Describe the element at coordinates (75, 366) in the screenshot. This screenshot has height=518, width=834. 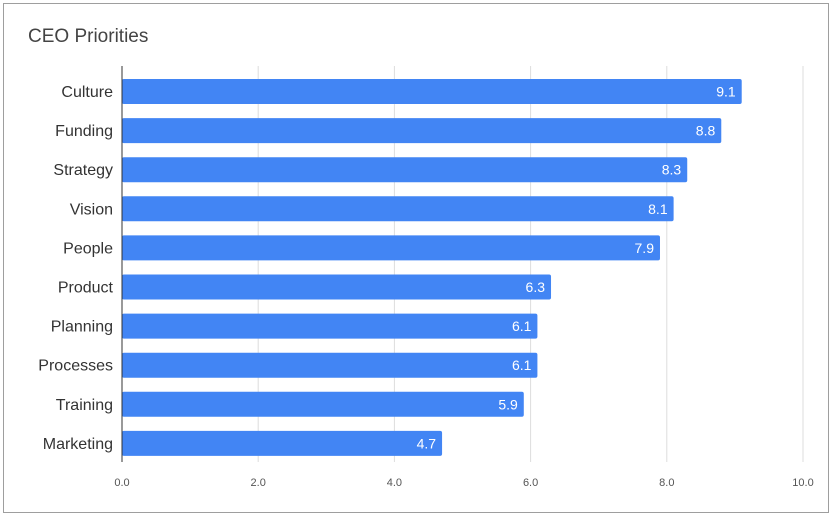
I see `category-label: Processes` at that location.